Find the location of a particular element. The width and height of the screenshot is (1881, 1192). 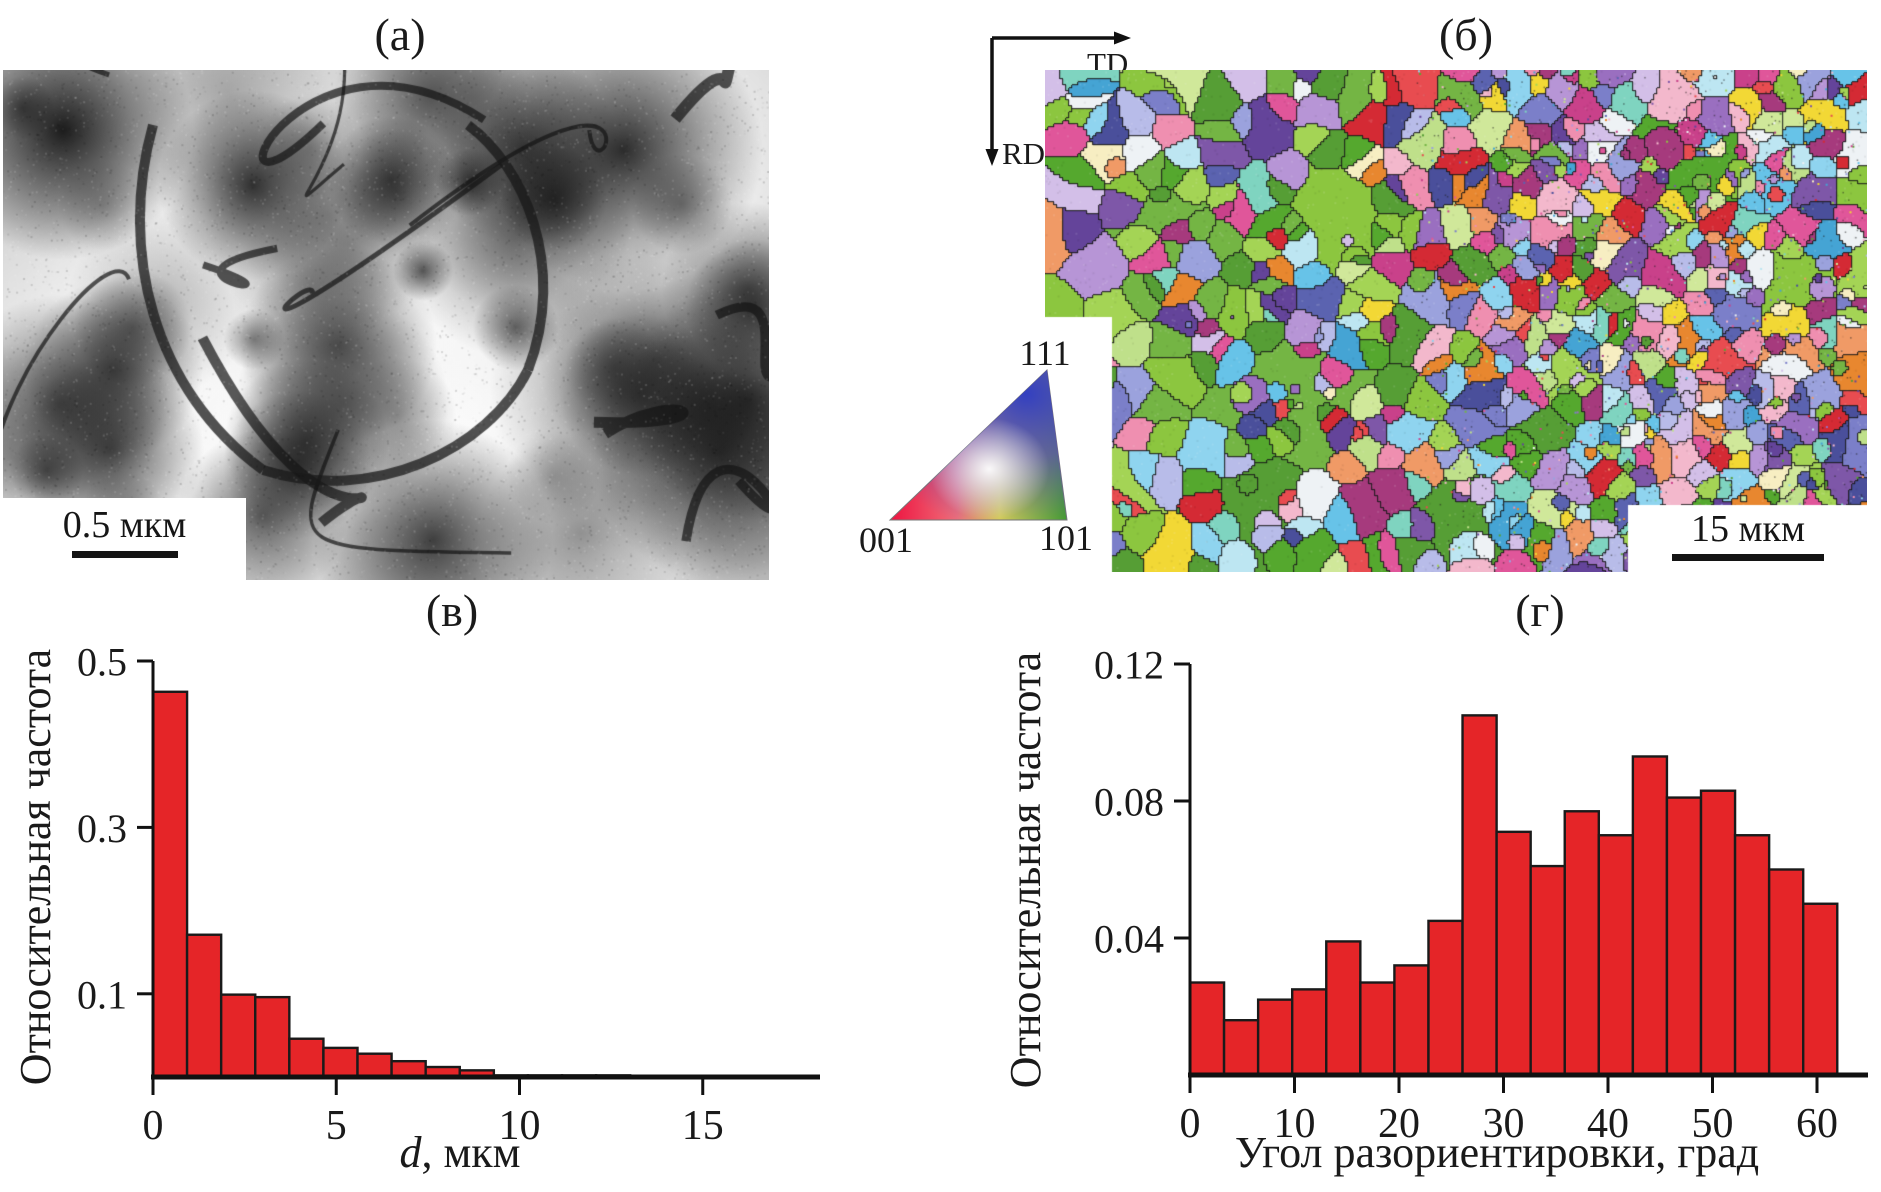

y-tick-label: 0.04 is located at coordinates (1129, 939).